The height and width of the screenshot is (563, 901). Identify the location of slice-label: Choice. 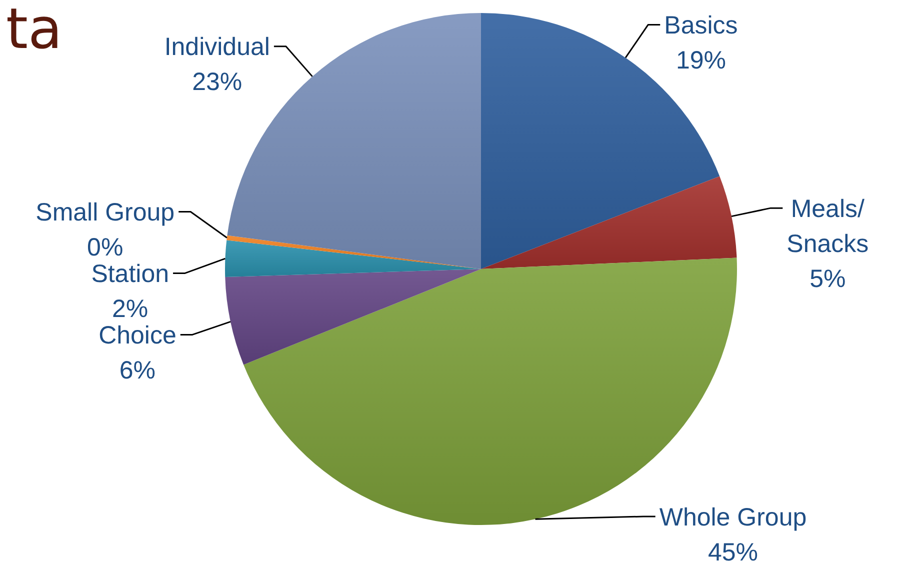
(137, 335).